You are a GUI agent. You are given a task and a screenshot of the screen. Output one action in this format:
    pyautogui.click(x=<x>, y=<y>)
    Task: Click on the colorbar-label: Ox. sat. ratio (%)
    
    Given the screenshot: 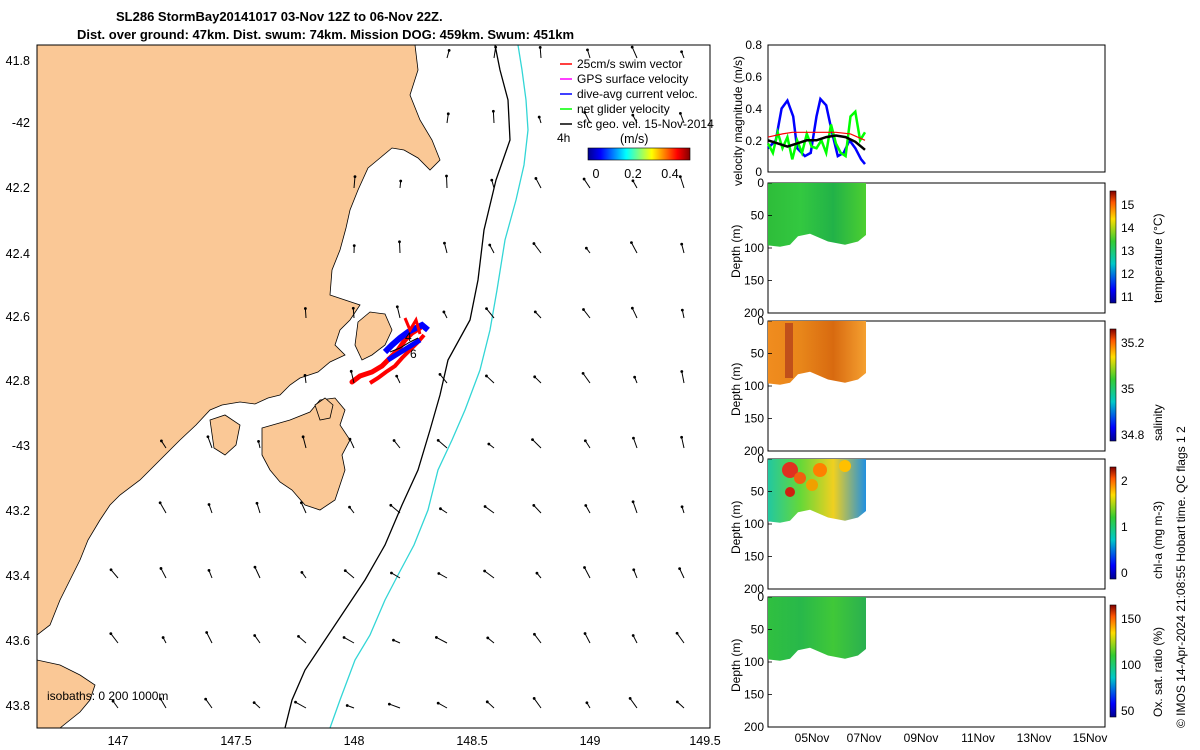 What is the action you would take?
    pyautogui.click(x=1158, y=672)
    